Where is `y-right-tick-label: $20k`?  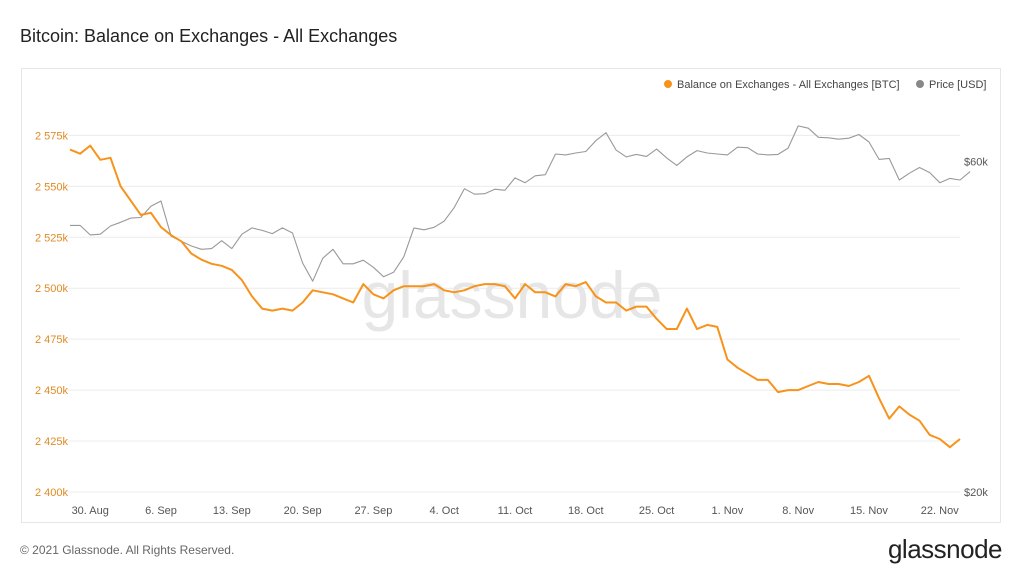 y-right-tick-label: $20k is located at coordinates (976, 493).